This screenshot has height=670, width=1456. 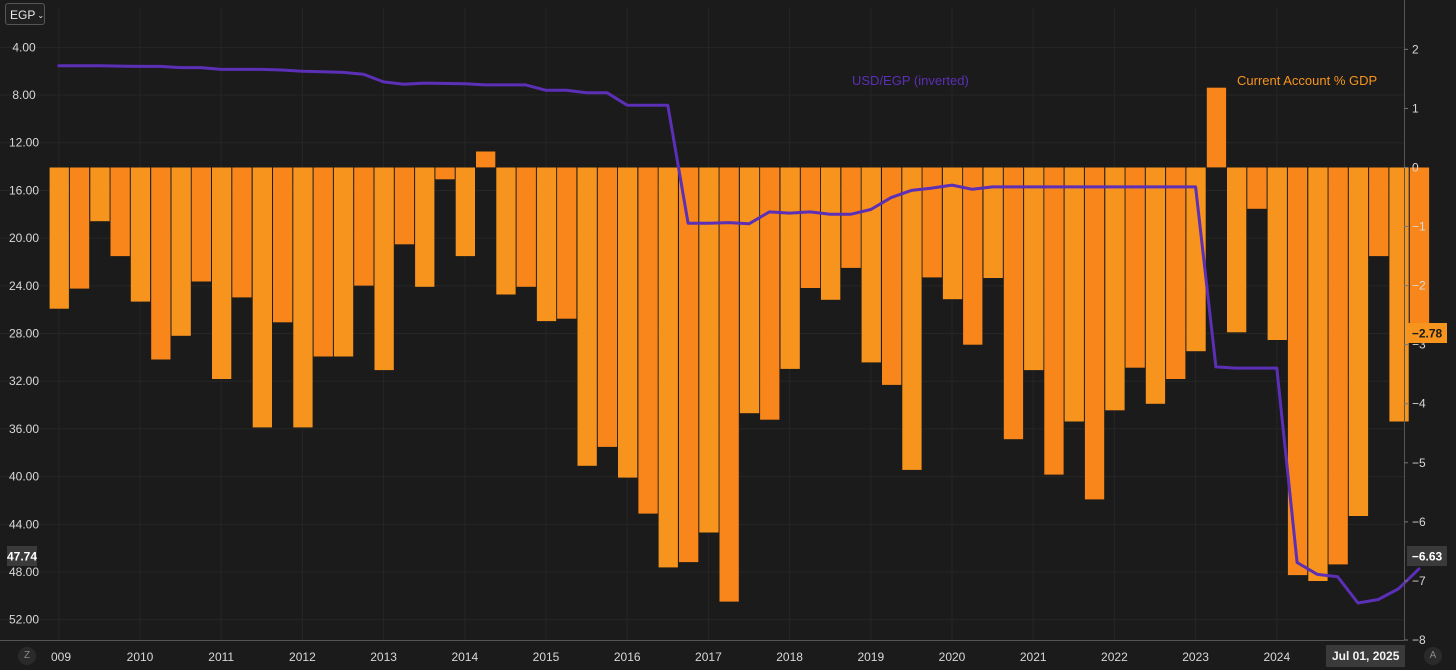 I want to click on right-tick-label: −6, so click(x=1419, y=522).